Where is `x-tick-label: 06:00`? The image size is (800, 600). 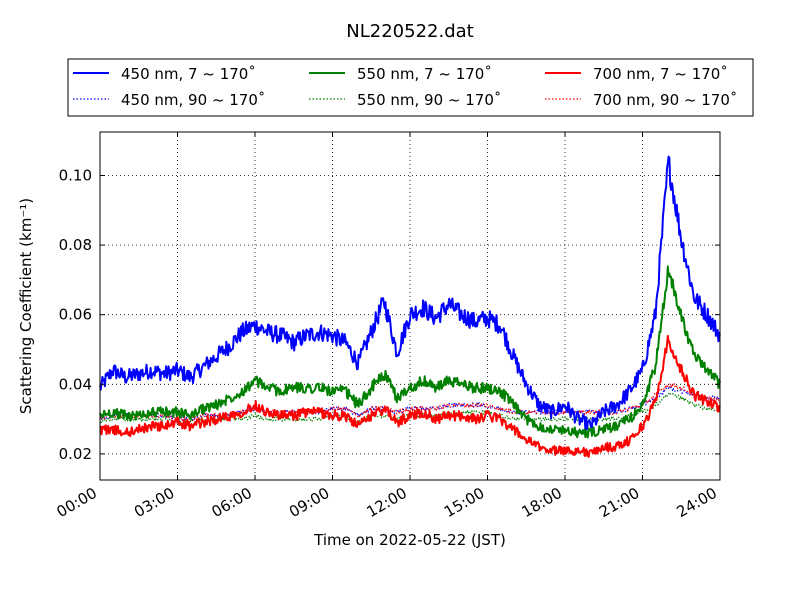 x-tick-label: 06:00 is located at coordinates (232, 502).